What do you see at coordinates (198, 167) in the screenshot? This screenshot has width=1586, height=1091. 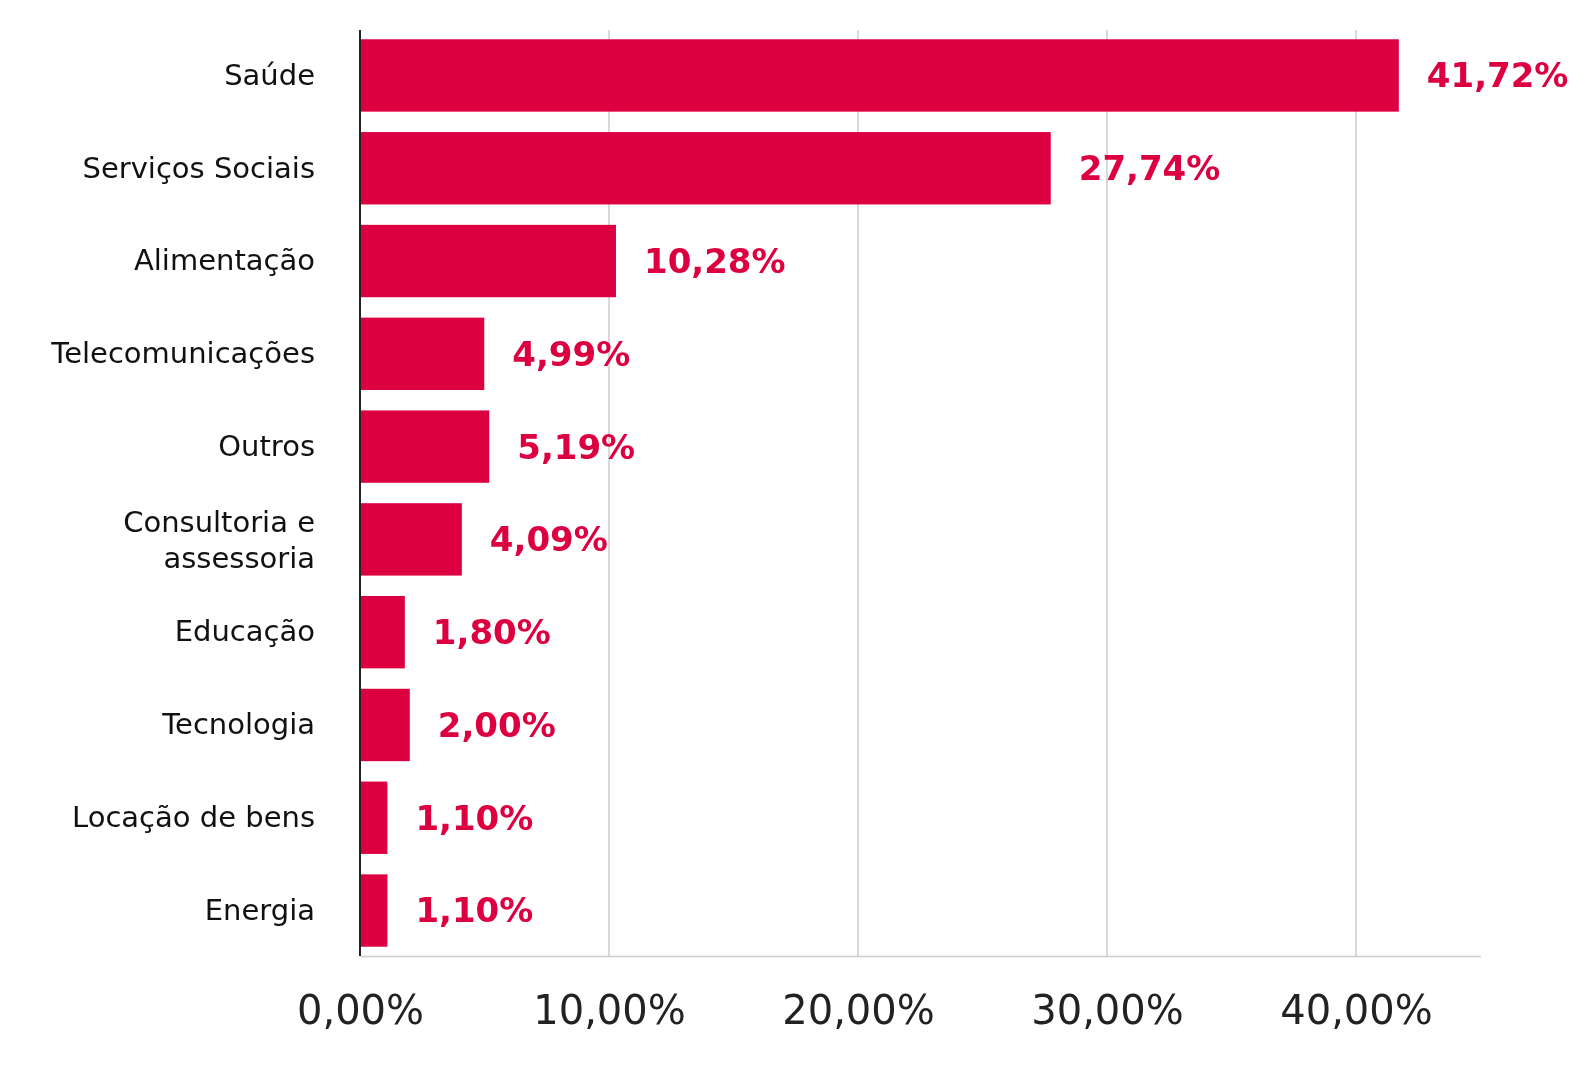 I see `y-tick-label: Serviços Sociais` at bounding box center [198, 167].